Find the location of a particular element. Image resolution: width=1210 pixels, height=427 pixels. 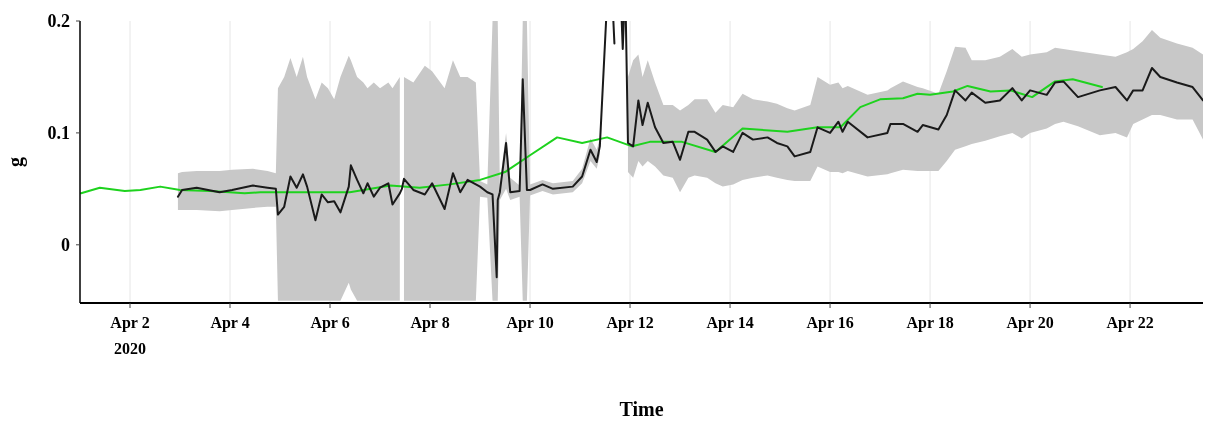

x-tick-label: Apr 4 is located at coordinates (230, 323).